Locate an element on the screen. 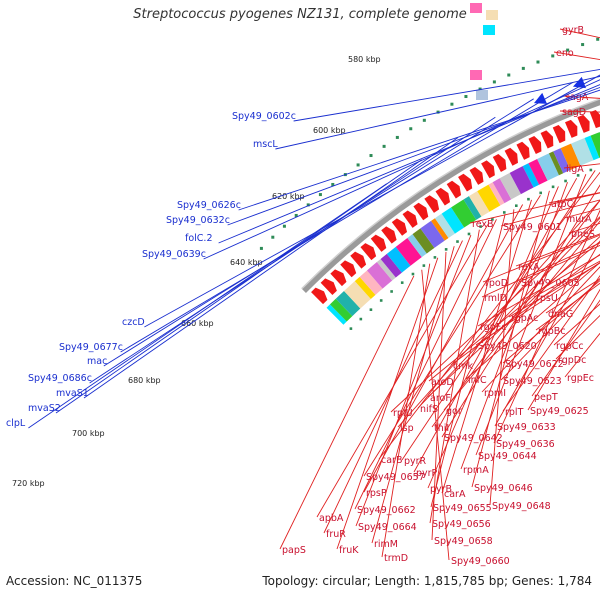 This screenshot has height=600, width=600. gene-label: Spy49_0636 is located at coordinates (525, 444).